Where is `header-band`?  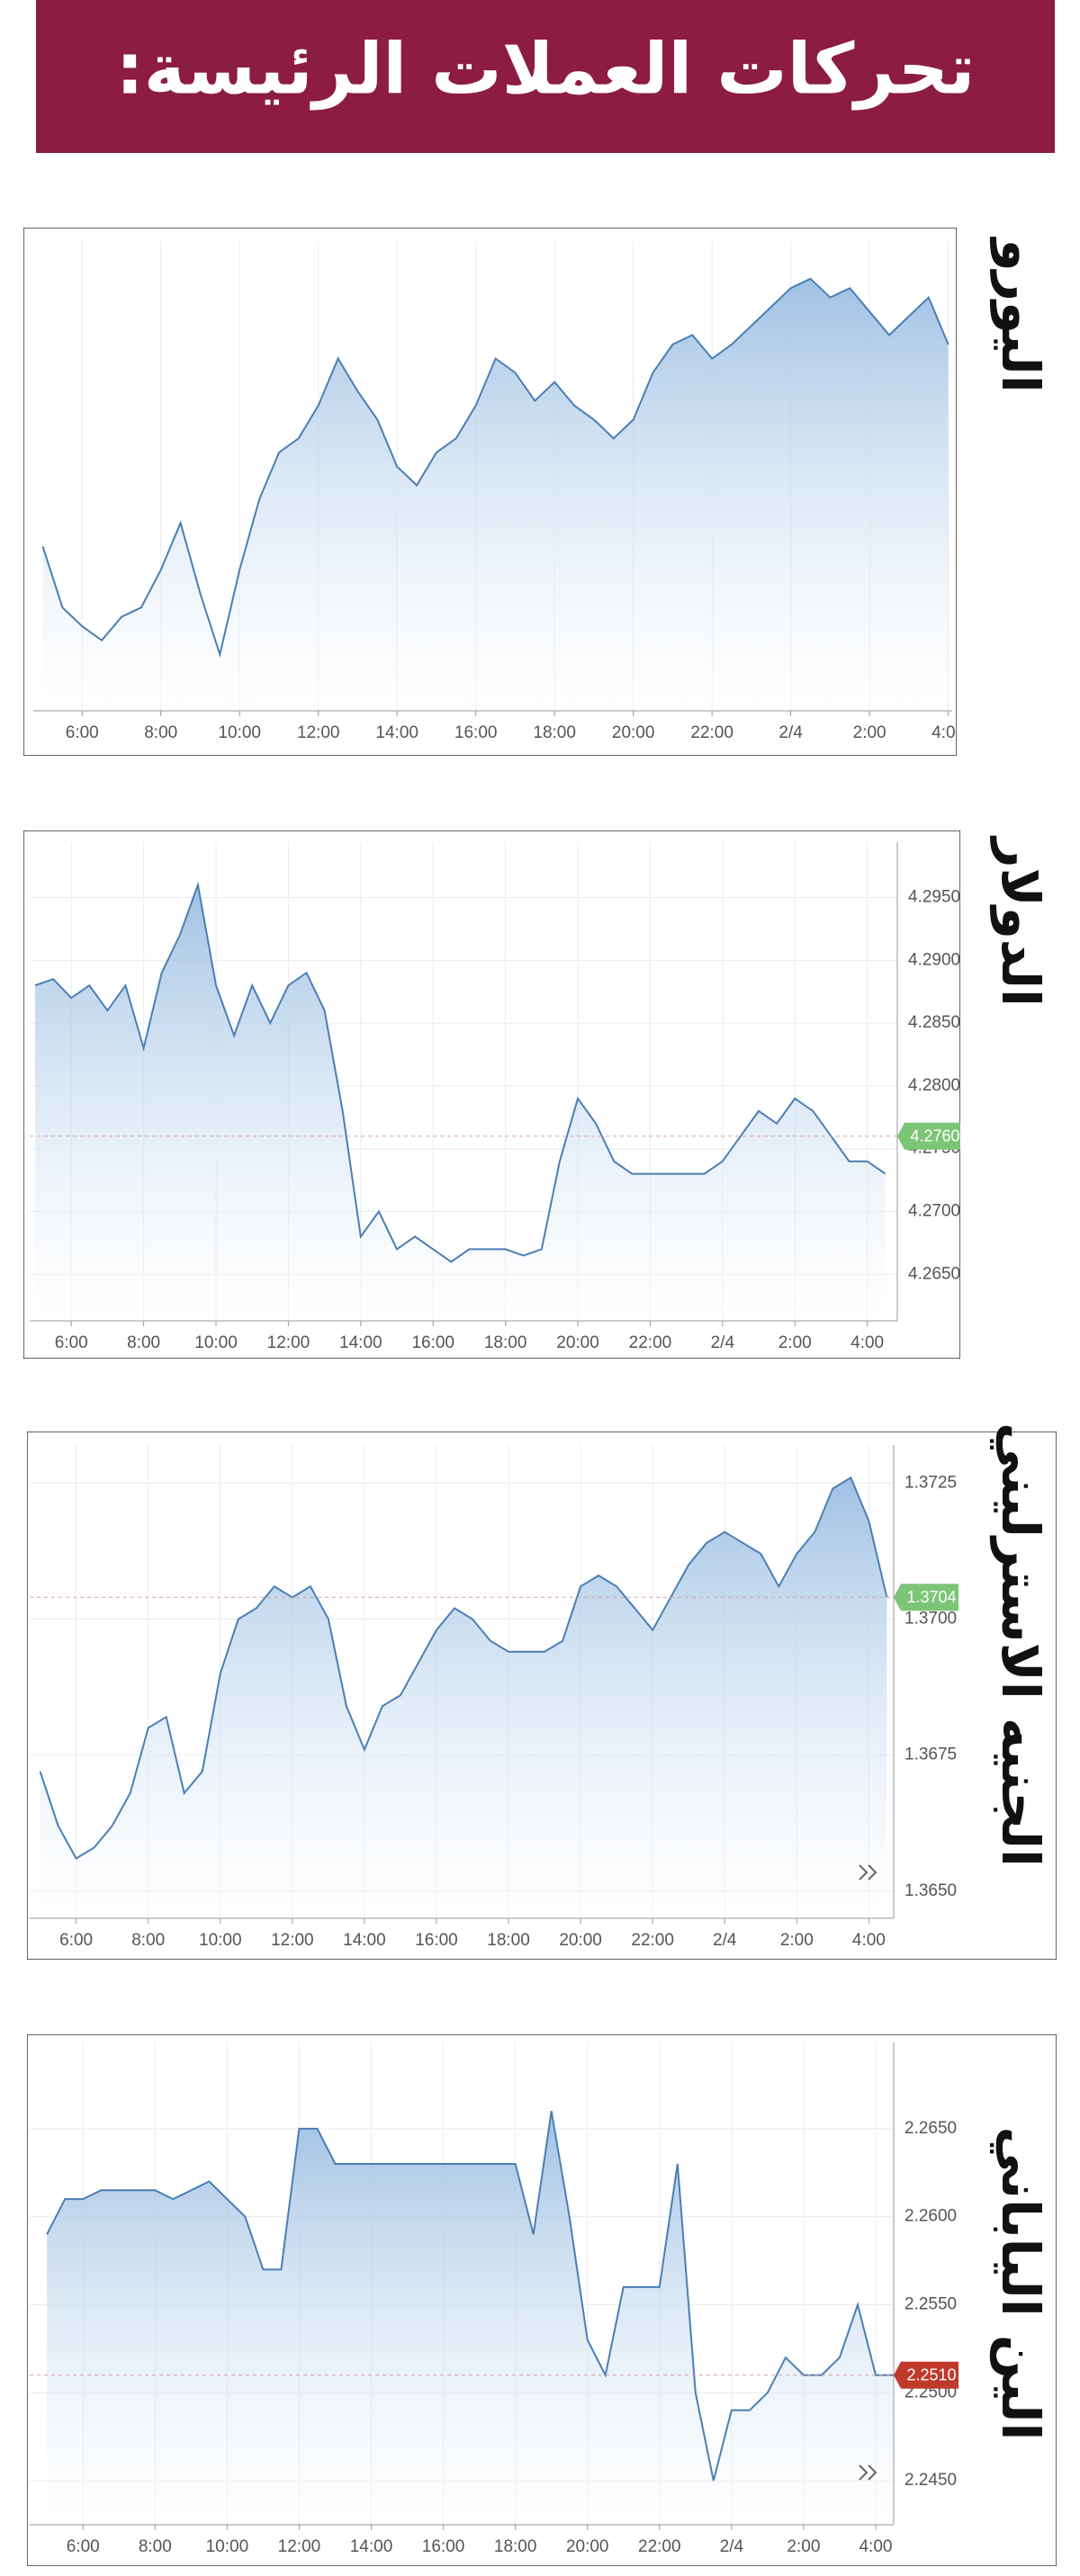 header-band is located at coordinates (545, 77).